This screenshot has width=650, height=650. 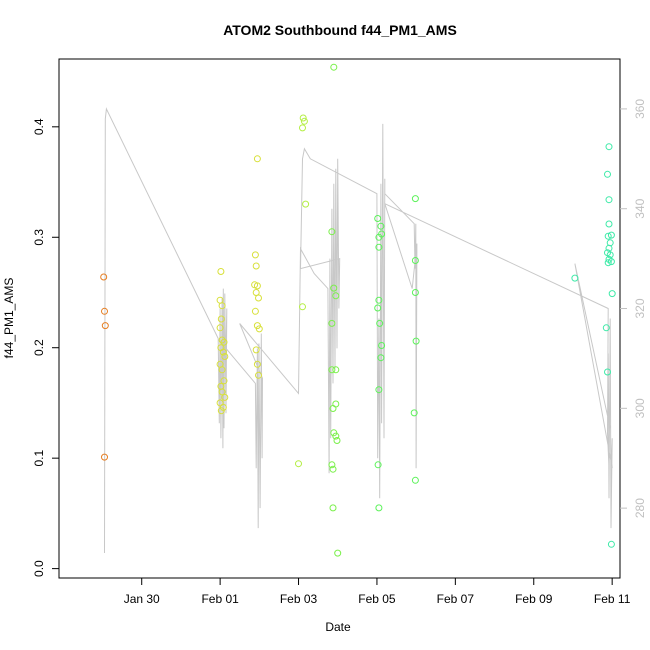 I want to click on y-tick-label: 0.4, so click(x=39, y=126).